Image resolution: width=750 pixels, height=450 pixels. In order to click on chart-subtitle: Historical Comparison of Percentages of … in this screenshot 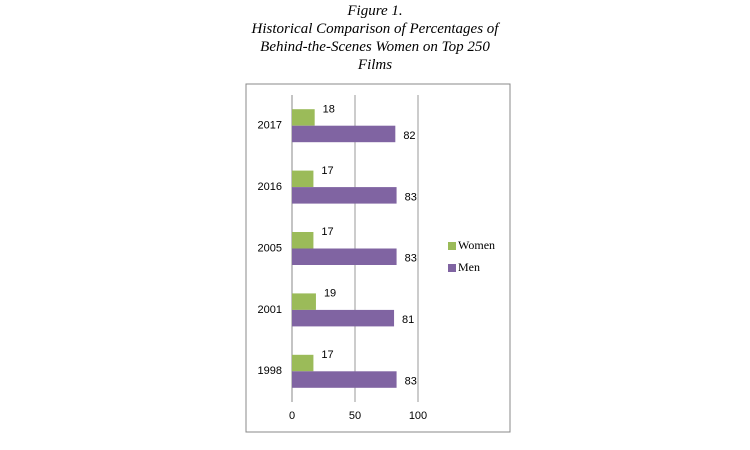, I will do `click(375, 47)`.